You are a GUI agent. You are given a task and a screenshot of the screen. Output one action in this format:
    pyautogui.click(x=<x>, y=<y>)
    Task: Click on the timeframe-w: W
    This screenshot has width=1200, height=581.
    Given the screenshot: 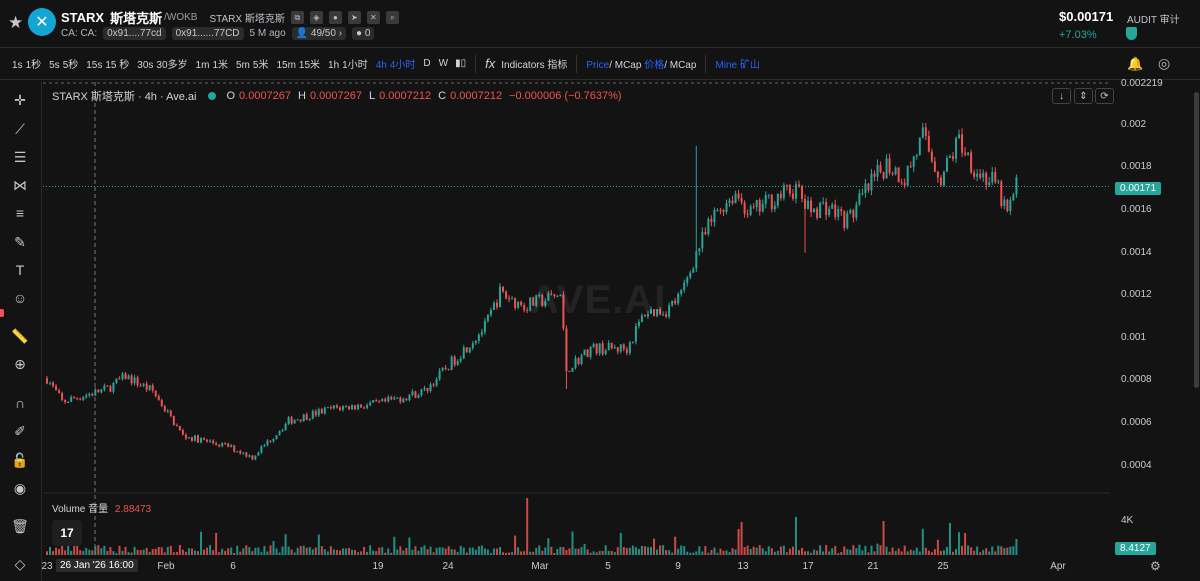 What is the action you would take?
    pyautogui.click(x=443, y=63)
    